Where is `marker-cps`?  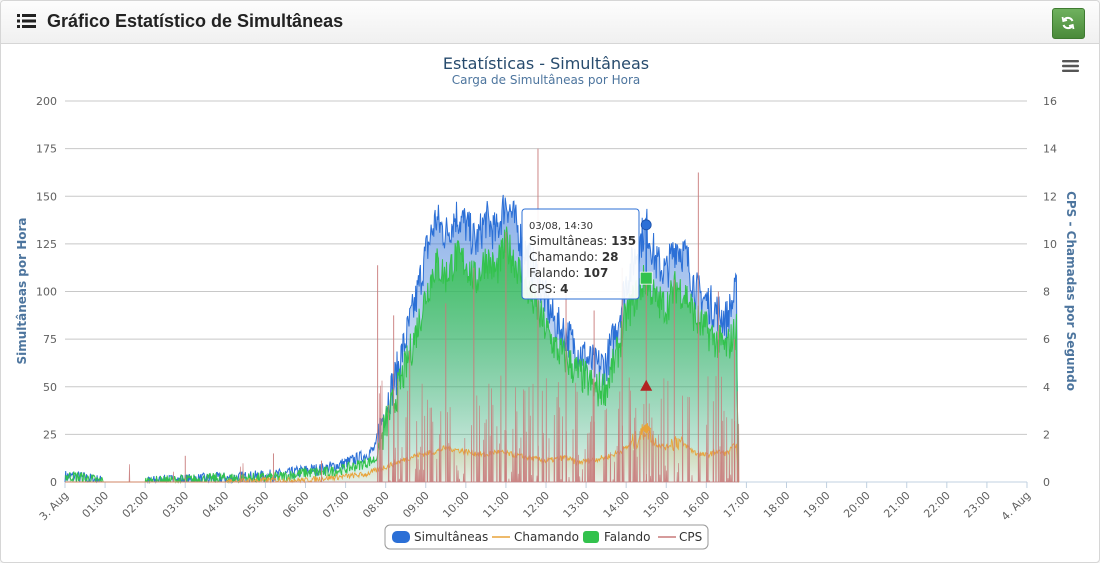
marker-cps is located at coordinates (646, 385).